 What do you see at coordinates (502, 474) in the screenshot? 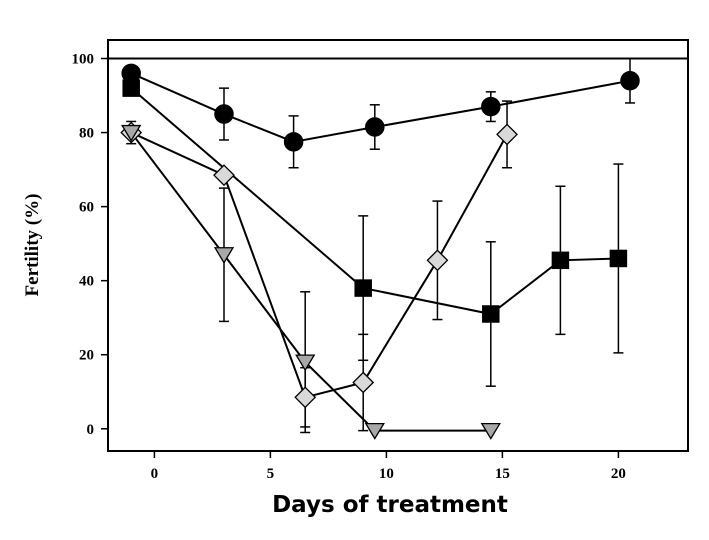
I see `x-tick-label: 15` at bounding box center [502, 474].